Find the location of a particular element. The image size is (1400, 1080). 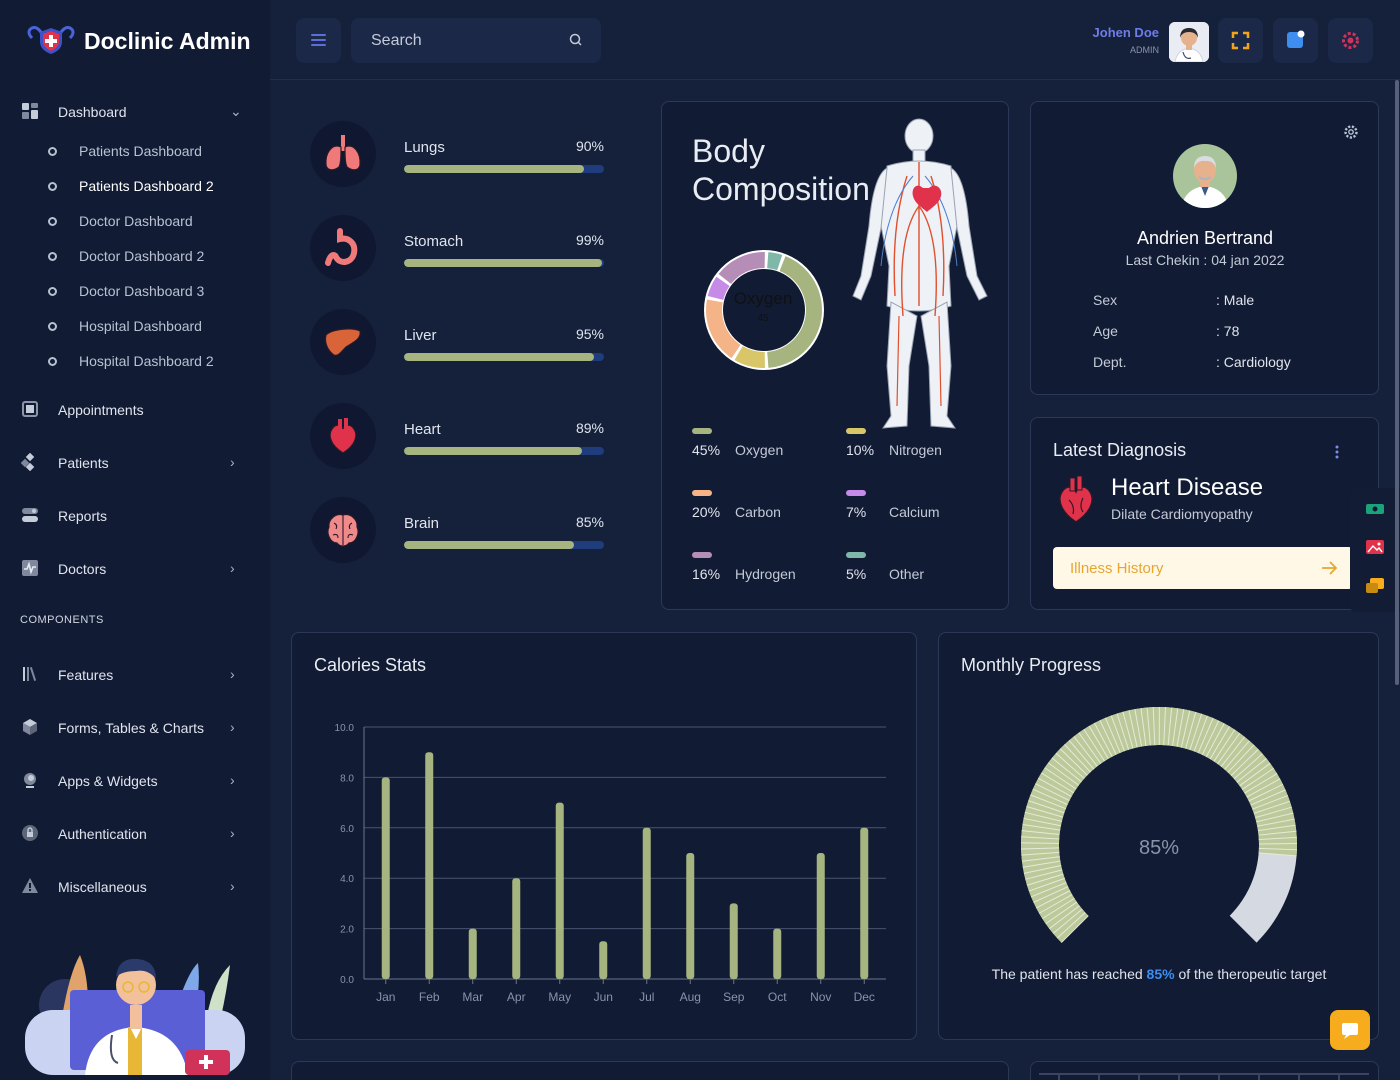

organ-progress-track is located at coordinates (504, 357).